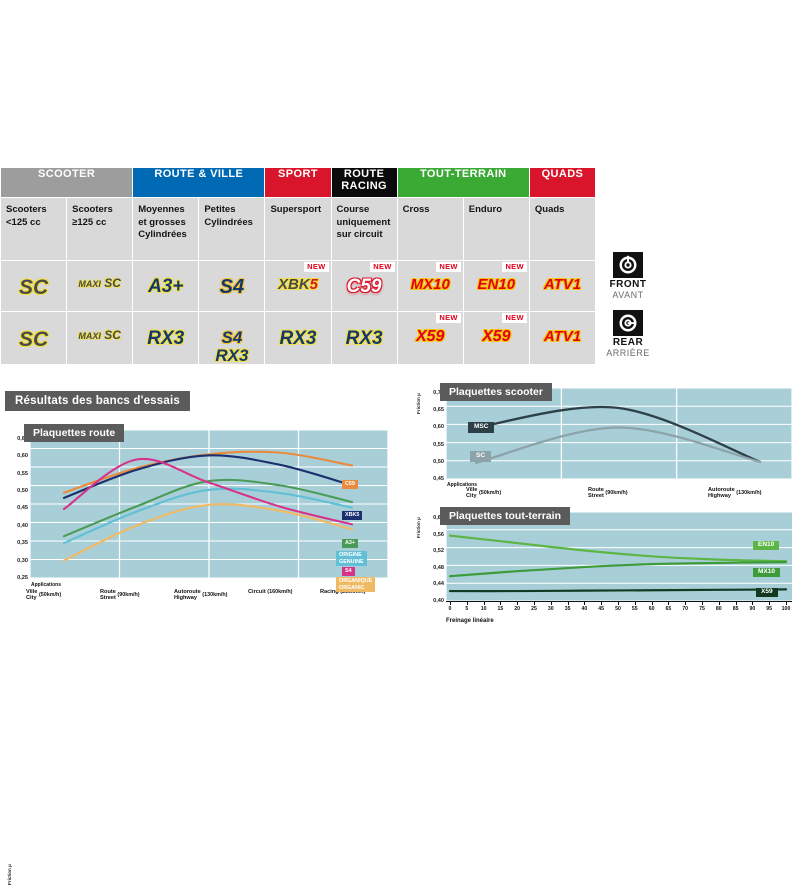 The width and height of the screenshot is (800, 885). What do you see at coordinates (298, 174) in the screenshot?
I see `header-sport-label: SPORT` at bounding box center [298, 174].